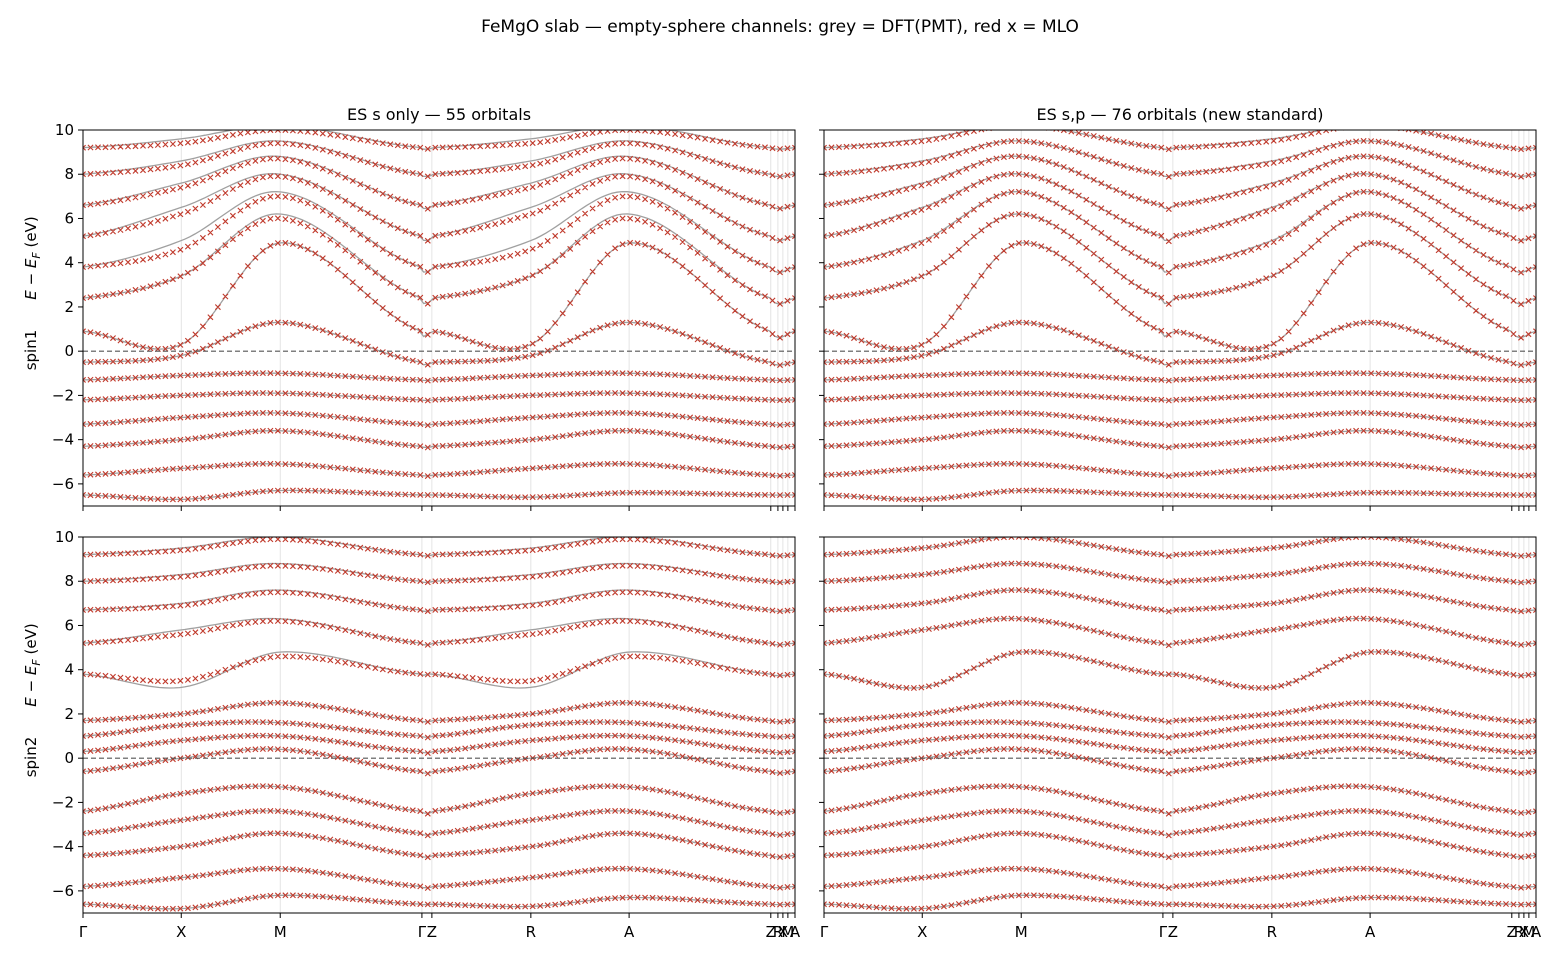 The image size is (1560, 960). Describe the element at coordinates (439, 114) in the screenshot. I see `panel-title: ES s only — 55 orbitals` at that location.